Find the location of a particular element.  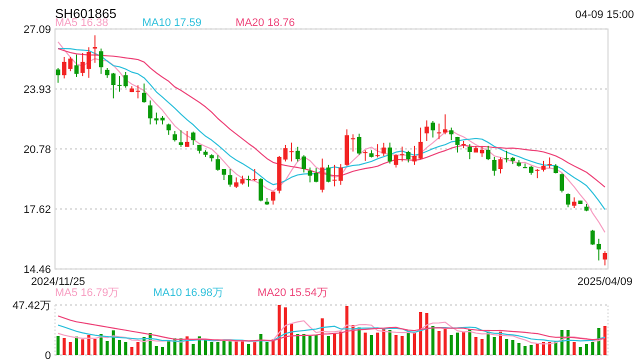

x-tick-label: 2024/11/25 is located at coordinates (58, 282).